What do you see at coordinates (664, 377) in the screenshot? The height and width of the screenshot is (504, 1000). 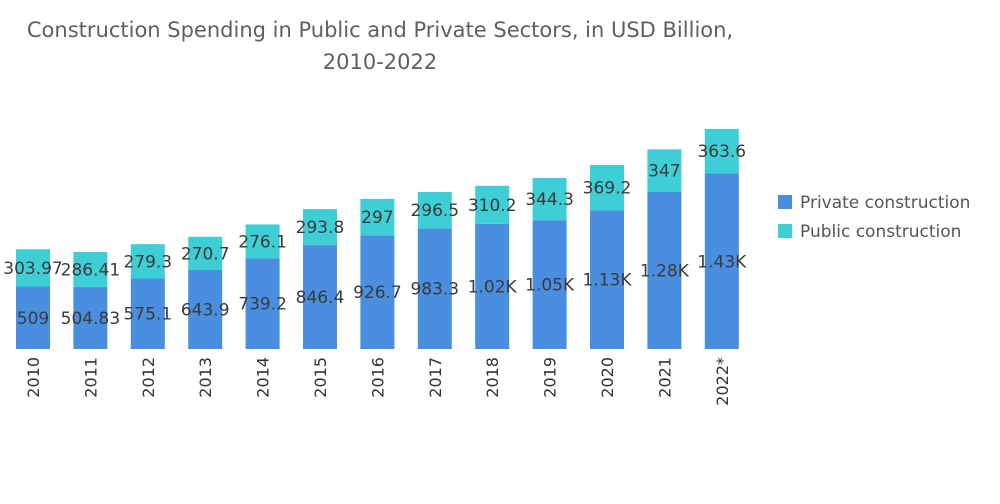 I see `x-tick-2021: 2021` at bounding box center [664, 377].